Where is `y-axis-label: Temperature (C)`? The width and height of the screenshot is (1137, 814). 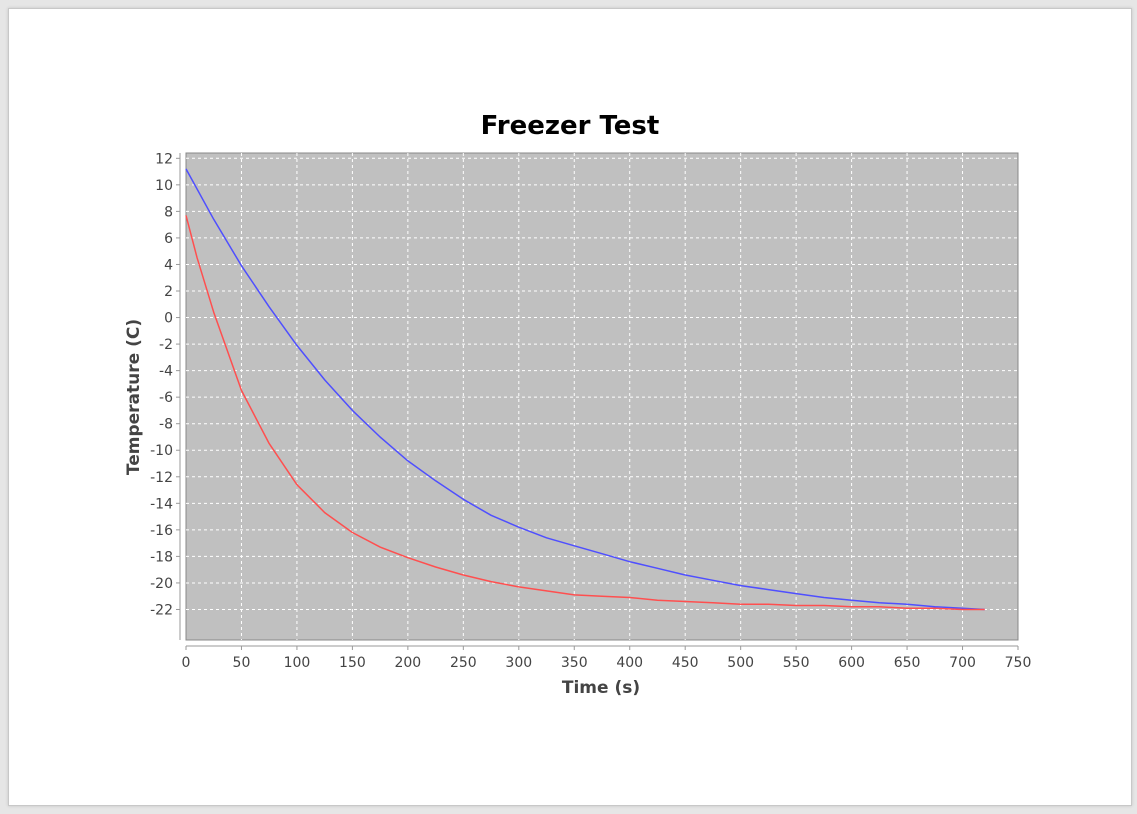
y-axis-label: Temperature (C) is located at coordinates (134, 397).